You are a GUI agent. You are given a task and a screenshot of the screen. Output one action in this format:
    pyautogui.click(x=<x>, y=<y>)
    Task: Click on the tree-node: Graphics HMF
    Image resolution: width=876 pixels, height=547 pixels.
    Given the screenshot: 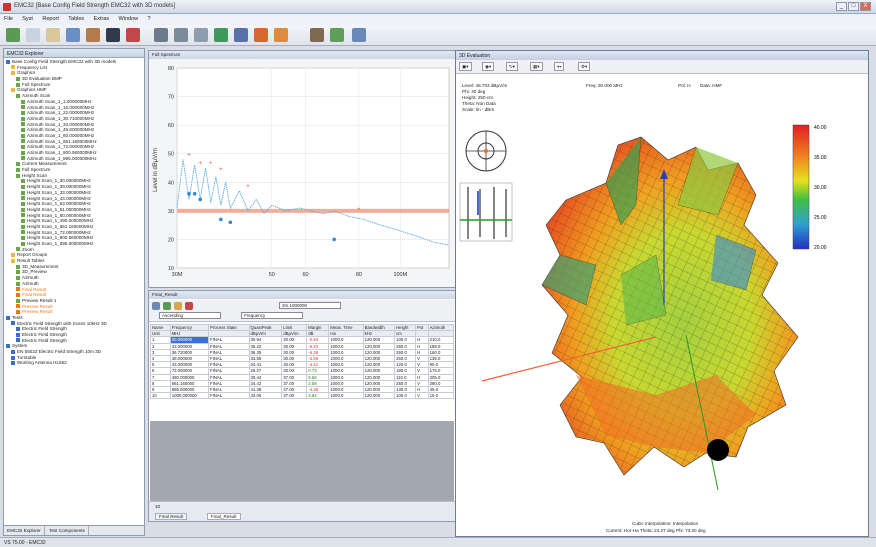 What is the action you would take?
    pyautogui.click(x=74, y=90)
    